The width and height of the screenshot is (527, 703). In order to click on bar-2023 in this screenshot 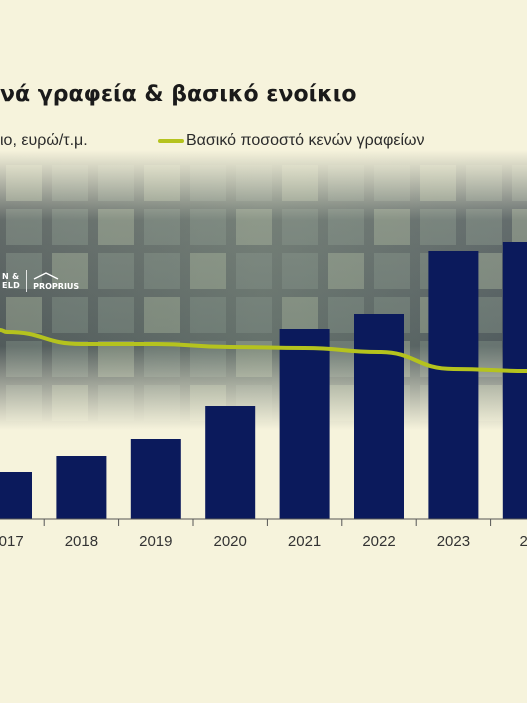, I will do `click(453, 385)`.